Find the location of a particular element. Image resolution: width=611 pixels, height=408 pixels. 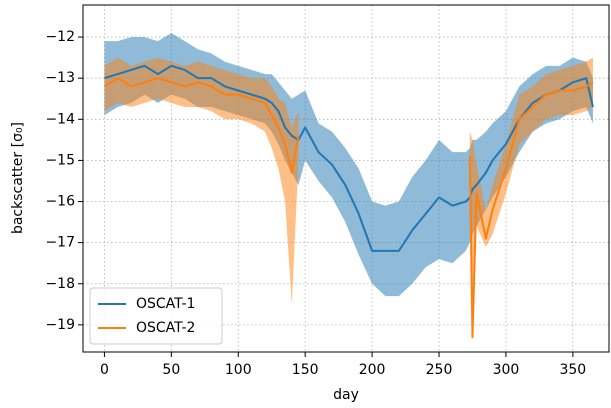

y-tick-label: −15 is located at coordinates (60, 160).